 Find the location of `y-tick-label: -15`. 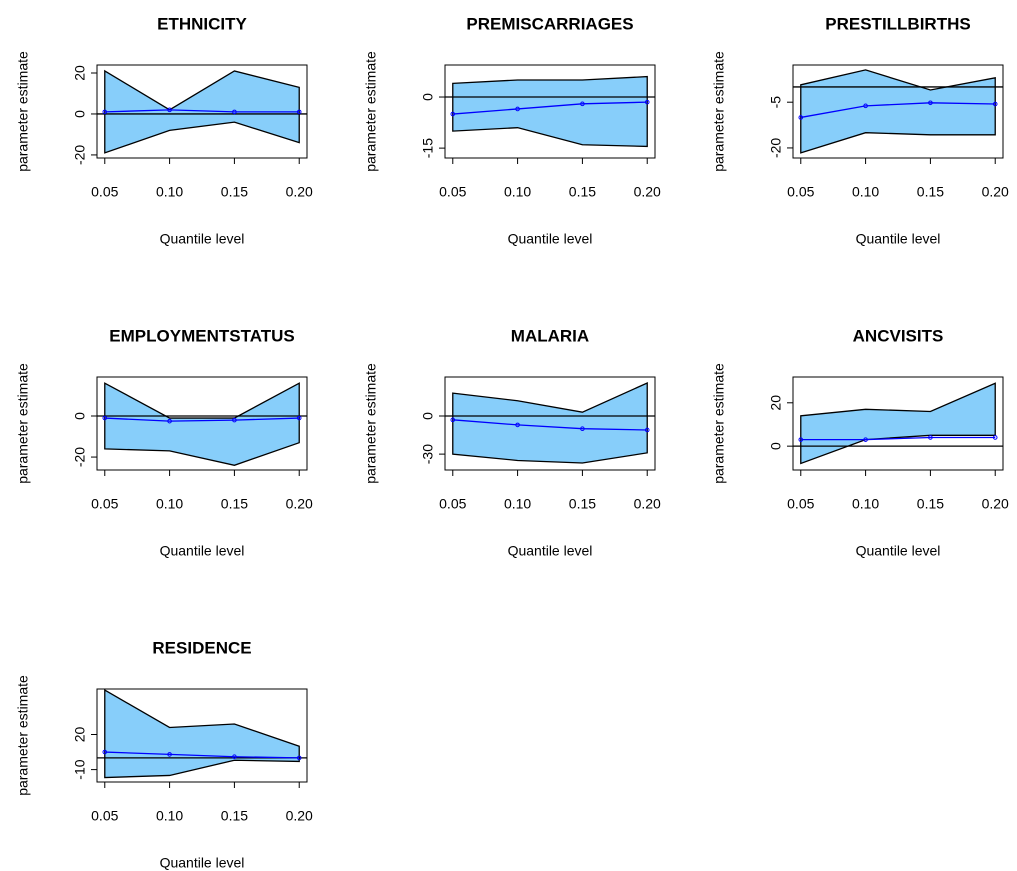

y-tick-label: -15 is located at coordinates (428, 148).